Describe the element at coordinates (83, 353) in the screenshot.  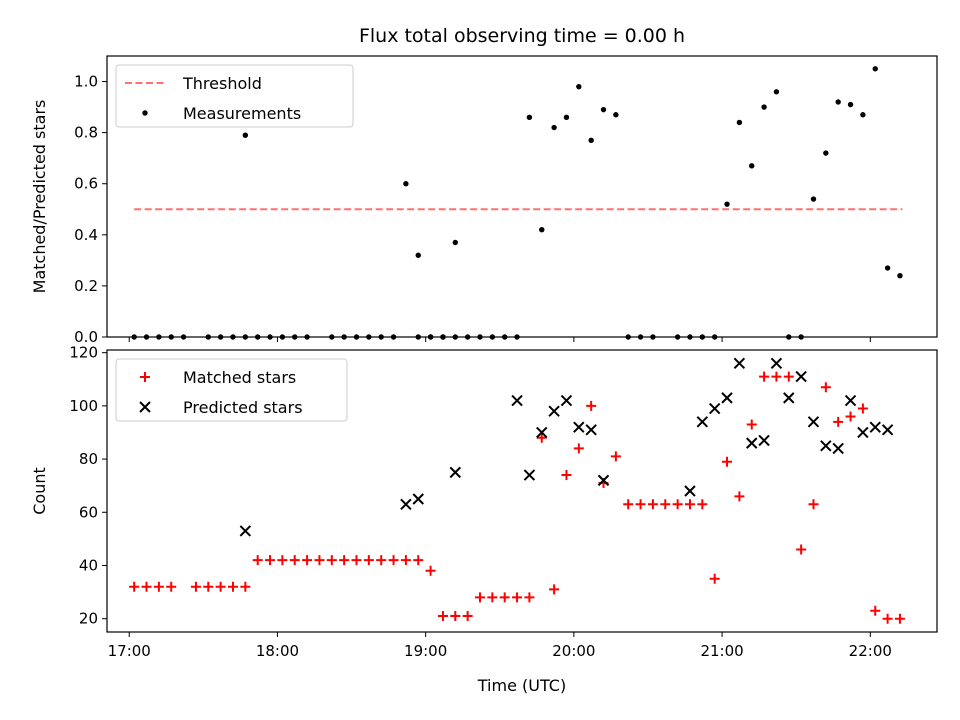
I see `bottom-ytick-label: 120` at that location.